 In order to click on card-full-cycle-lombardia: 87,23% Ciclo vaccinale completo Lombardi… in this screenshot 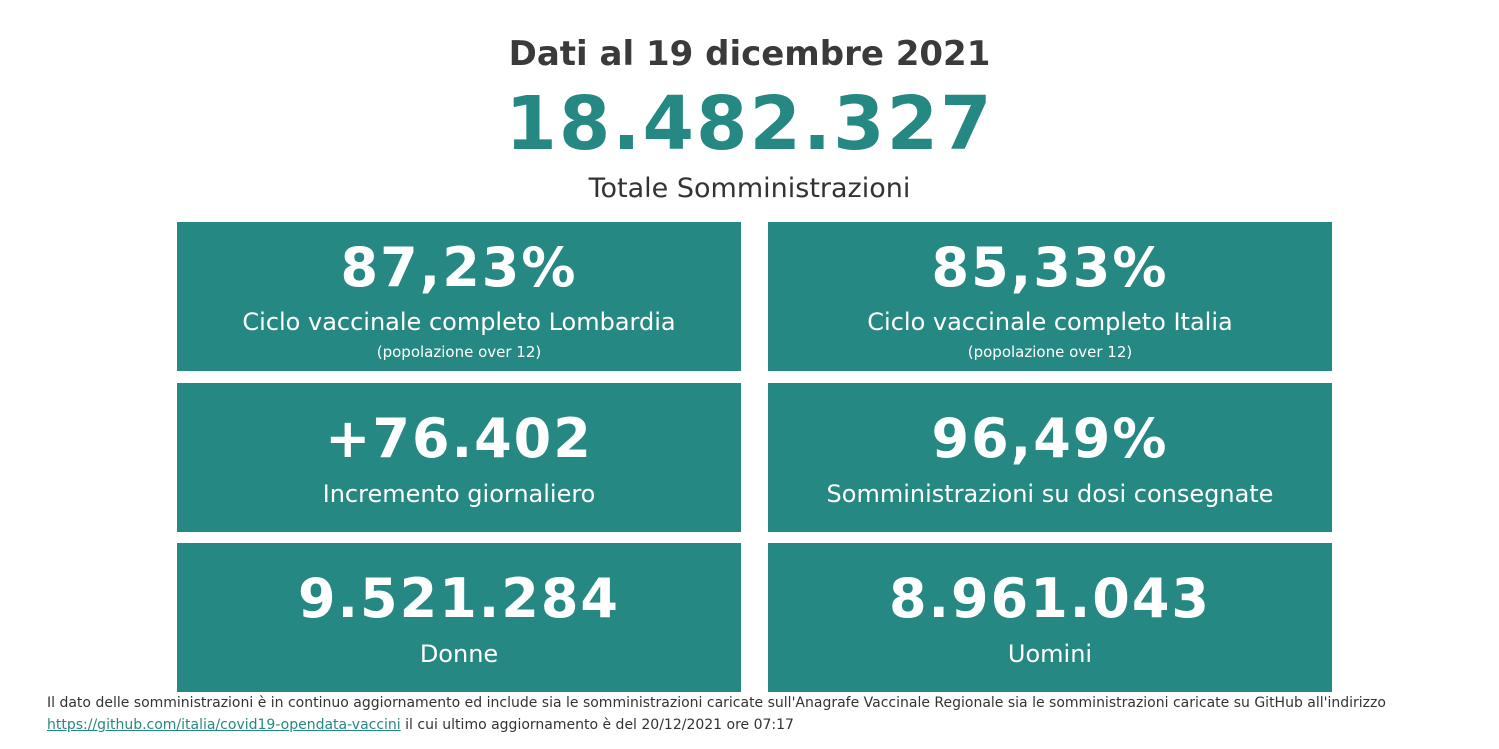, I will do `click(459, 296)`.